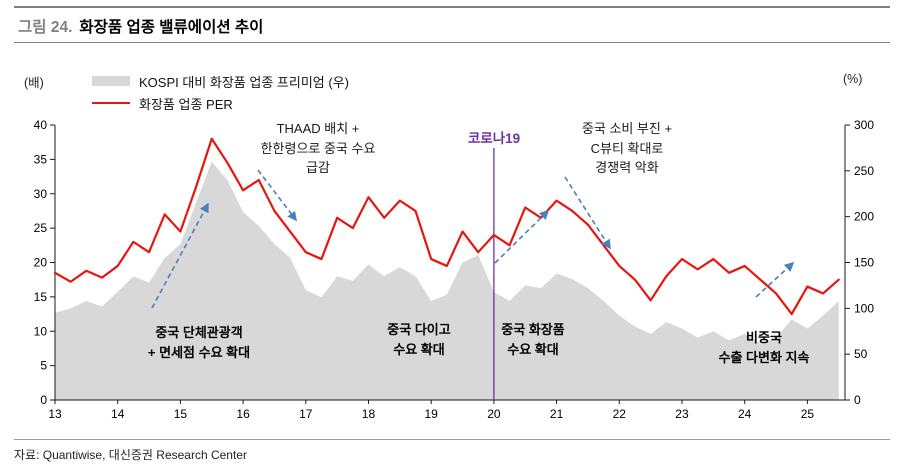  What do you see at coordinates (130, 455) in the screenshot?
I see `source-note: 자료: Quantiwise, 대신증권 Research Center` at bounding box center [130, 455].